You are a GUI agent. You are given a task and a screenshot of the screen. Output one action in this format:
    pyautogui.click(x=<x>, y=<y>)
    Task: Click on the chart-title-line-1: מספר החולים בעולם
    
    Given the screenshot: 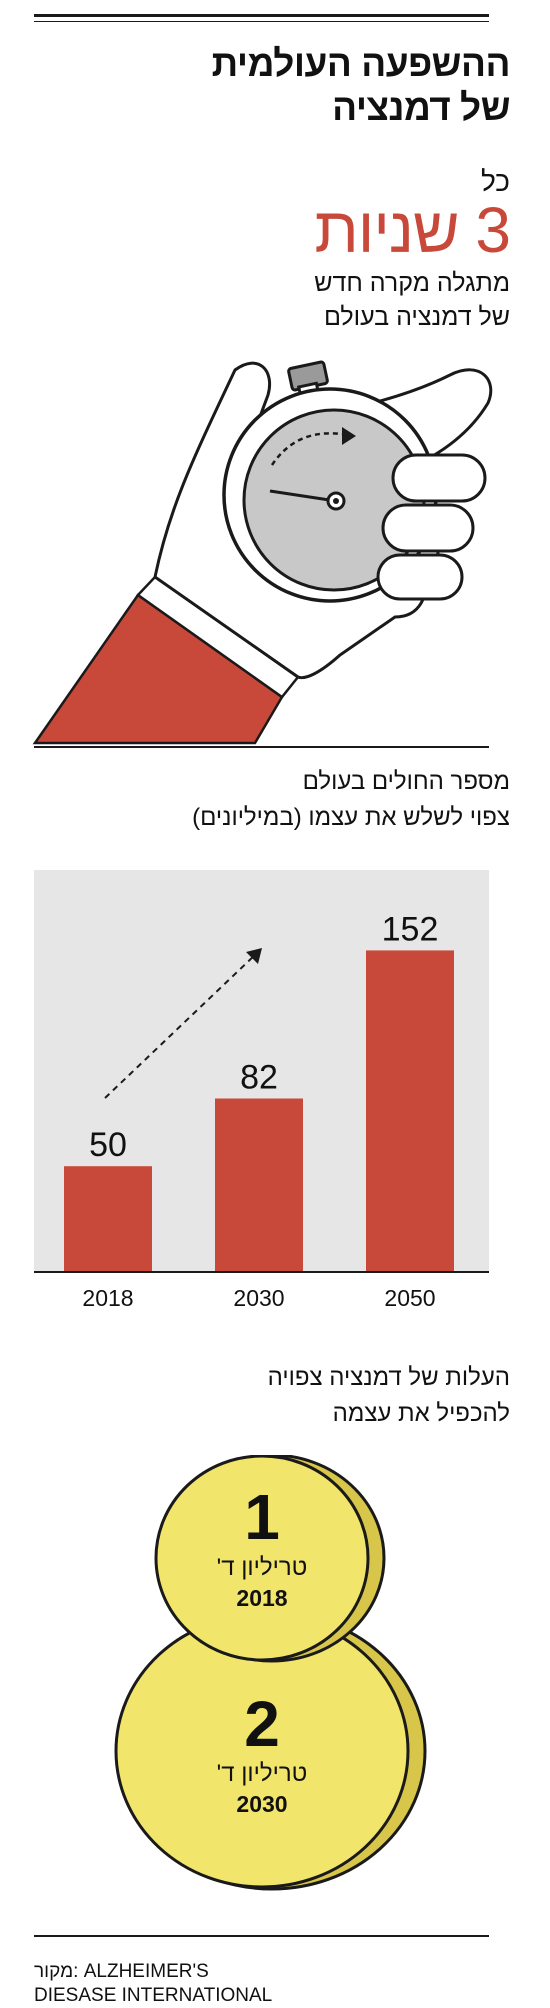 What is the action you would take?
    pyautogui.click(x=406, y=781)
    